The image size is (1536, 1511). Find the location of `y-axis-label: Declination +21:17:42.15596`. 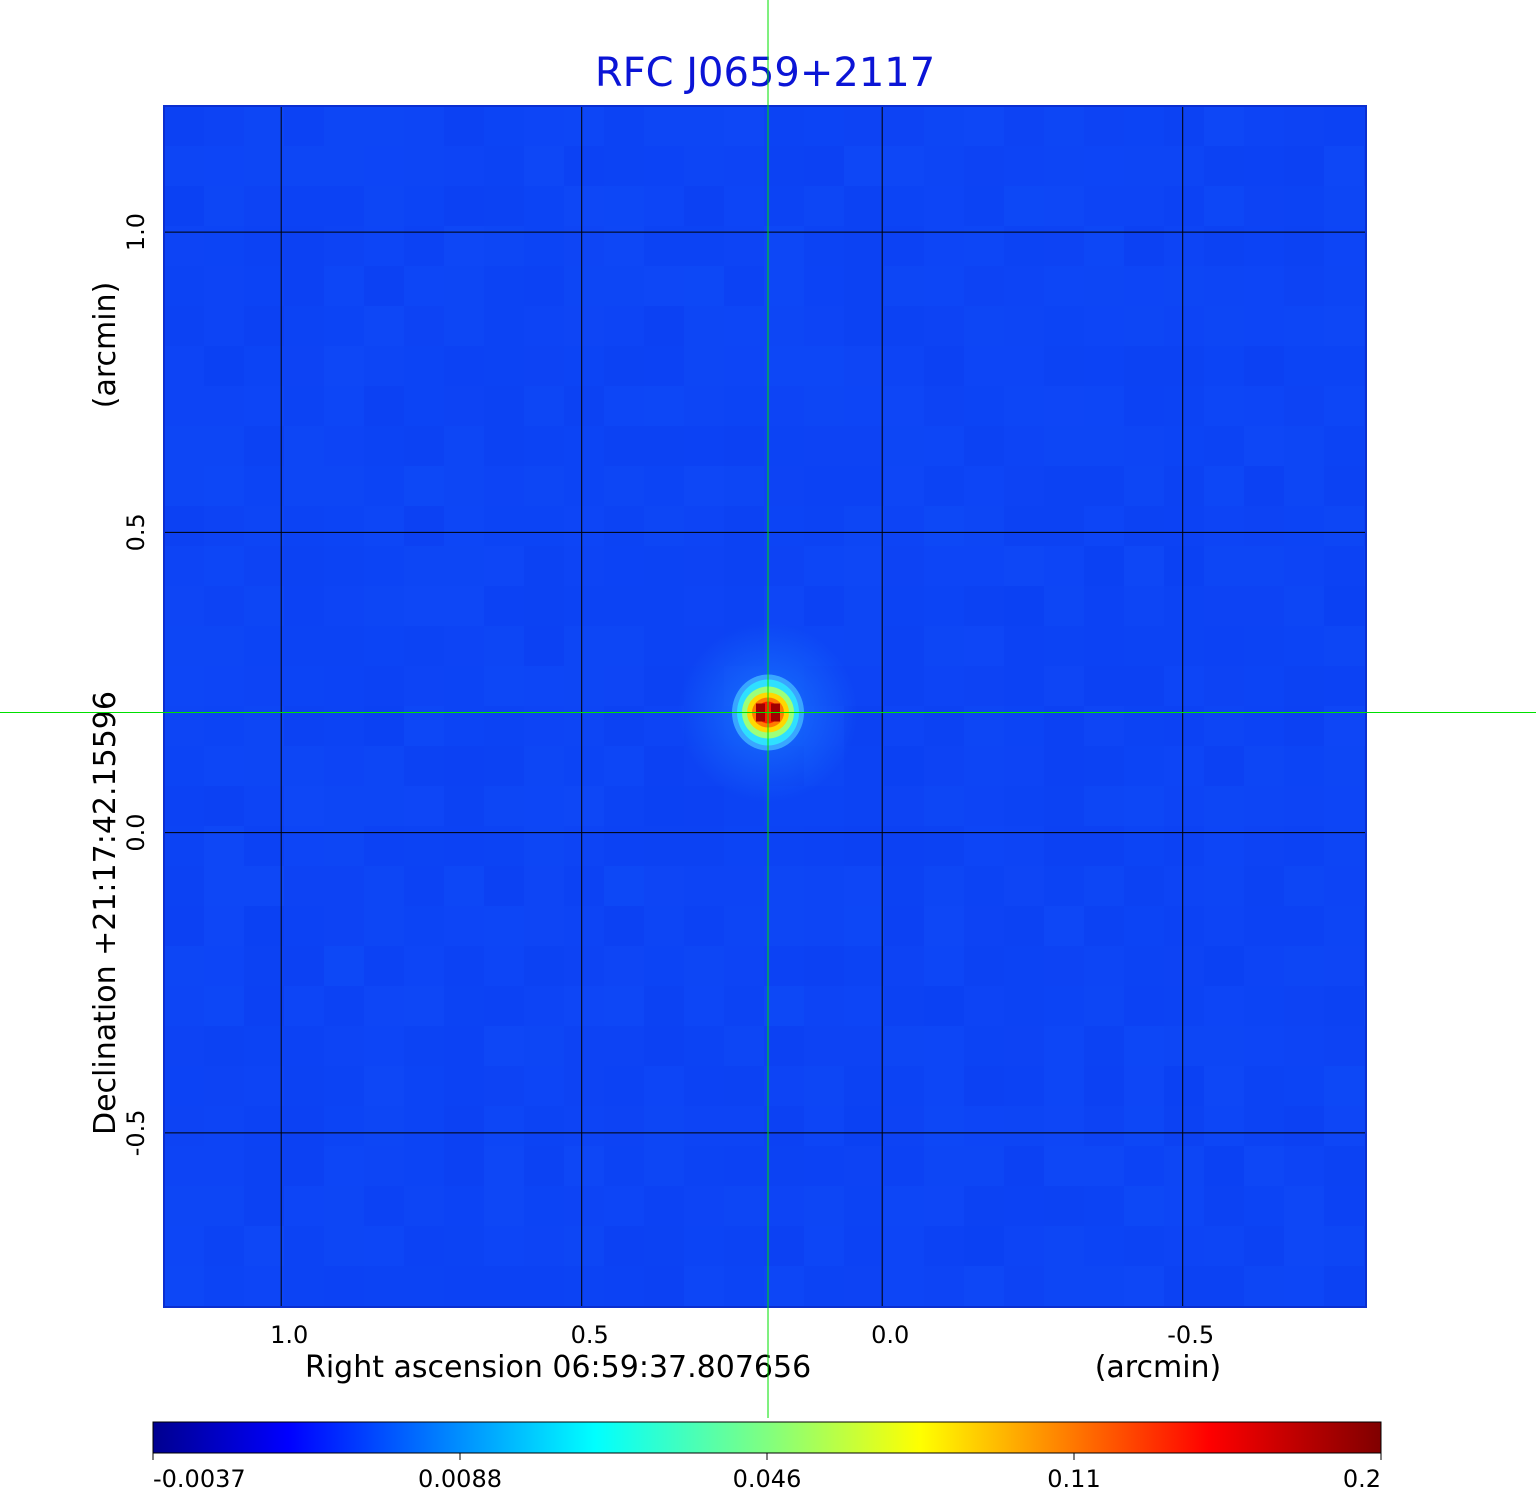

y-axis-label: Declination +21:17:42.15596 is located at coordinates (105, 913).